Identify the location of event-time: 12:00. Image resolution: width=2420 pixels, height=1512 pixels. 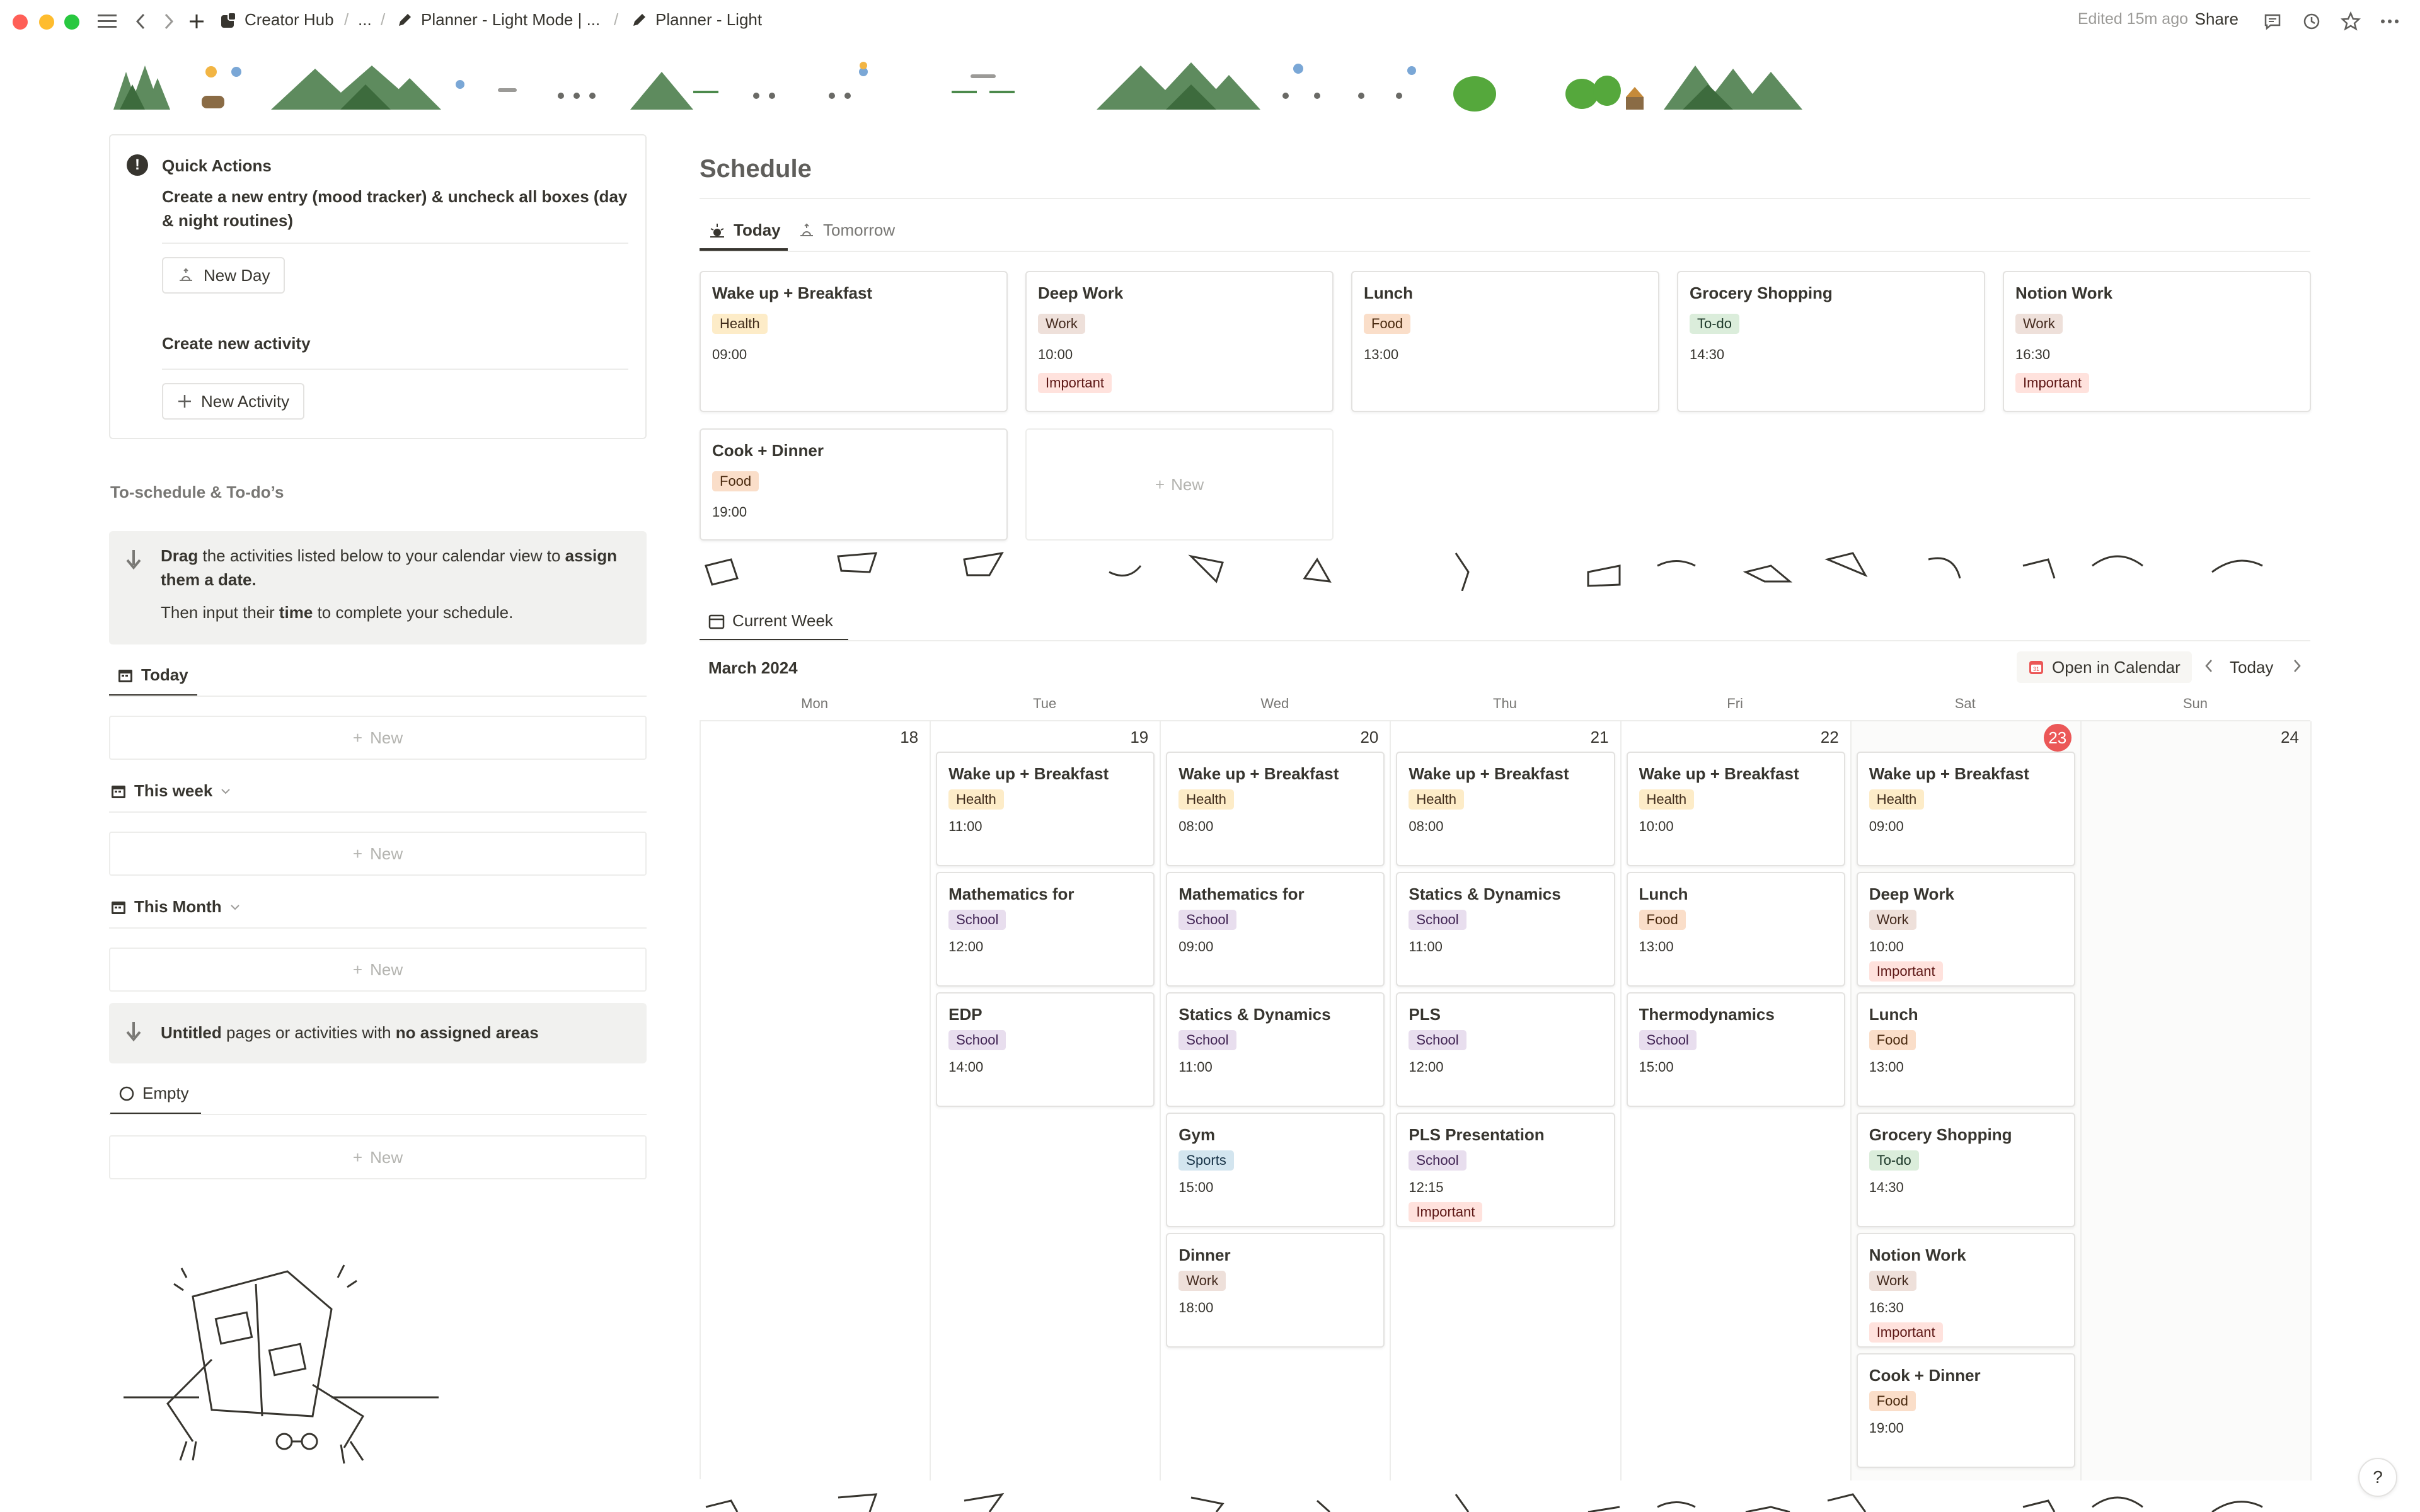
(966, 946).